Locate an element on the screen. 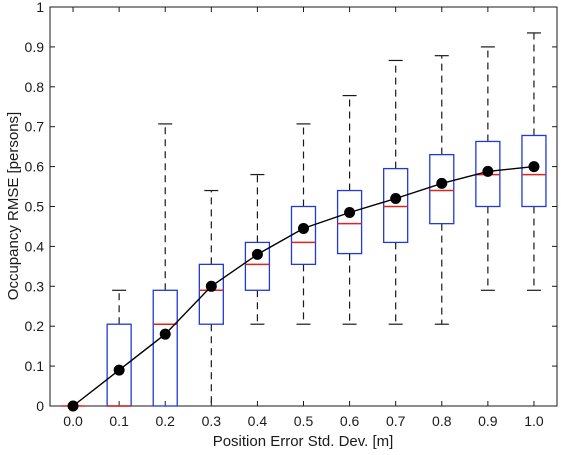 This screenshot has height=455, width=561. mean-point-0.6 is located at coordinates (350, 212).